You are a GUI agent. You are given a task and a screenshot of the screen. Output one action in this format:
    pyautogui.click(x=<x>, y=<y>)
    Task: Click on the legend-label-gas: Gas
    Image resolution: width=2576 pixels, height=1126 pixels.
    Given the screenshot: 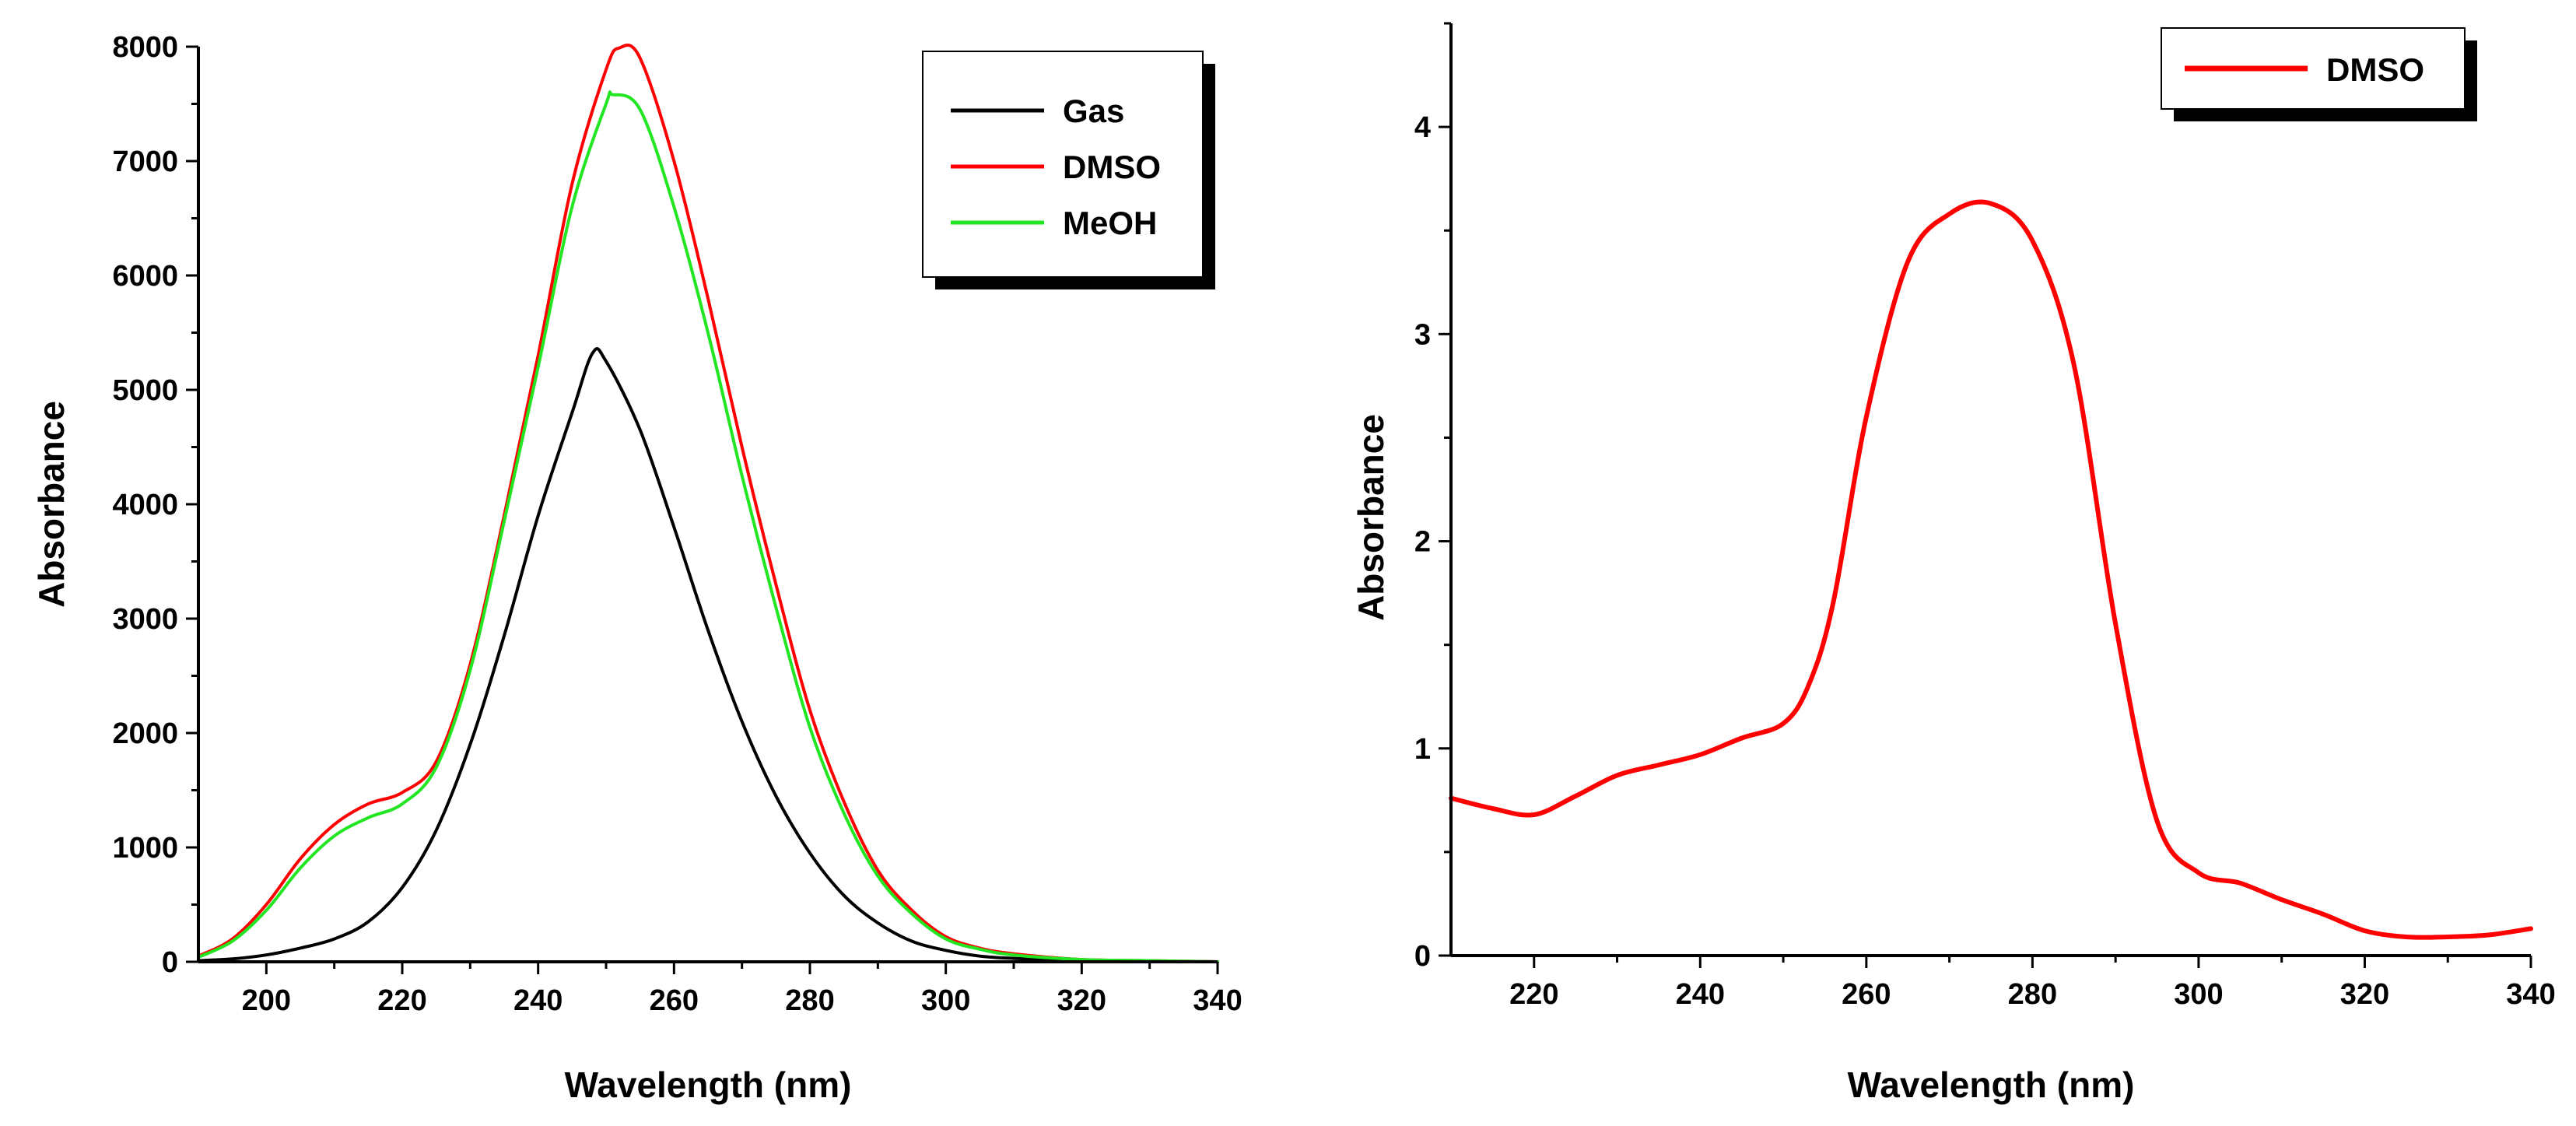 What is the action you would take?
    pyautogui.click(x=1093, y=111)
    